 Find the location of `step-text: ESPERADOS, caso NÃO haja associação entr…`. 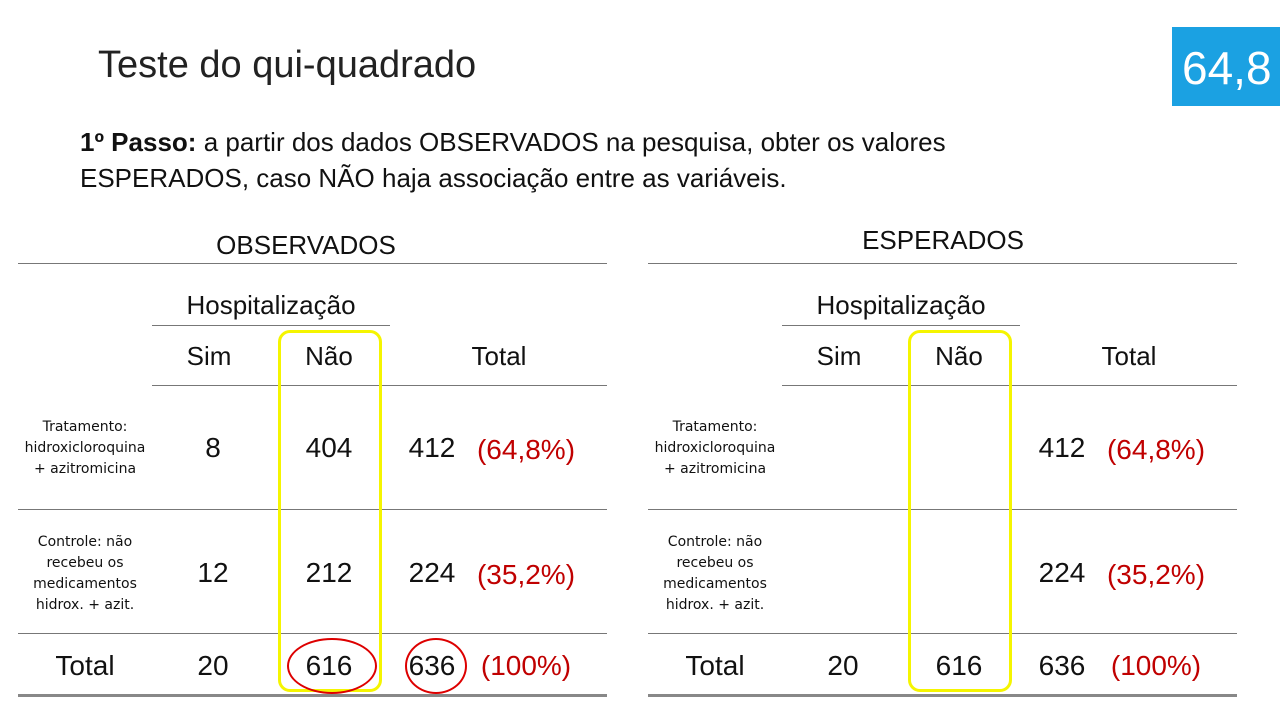

step-text: ESPERADOS, caso NÃO haja associação entr… is located at coordinates (433, 178).